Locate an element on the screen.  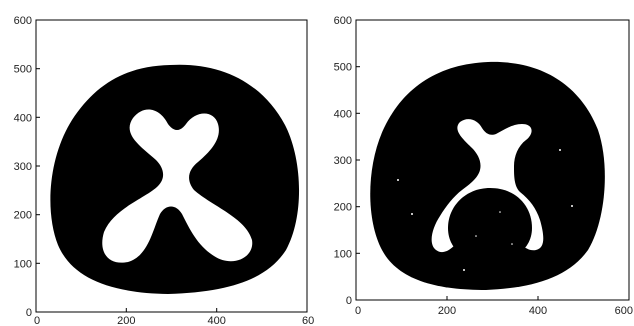
right-ytick-500: 500 is located at coordinates (343, 68).